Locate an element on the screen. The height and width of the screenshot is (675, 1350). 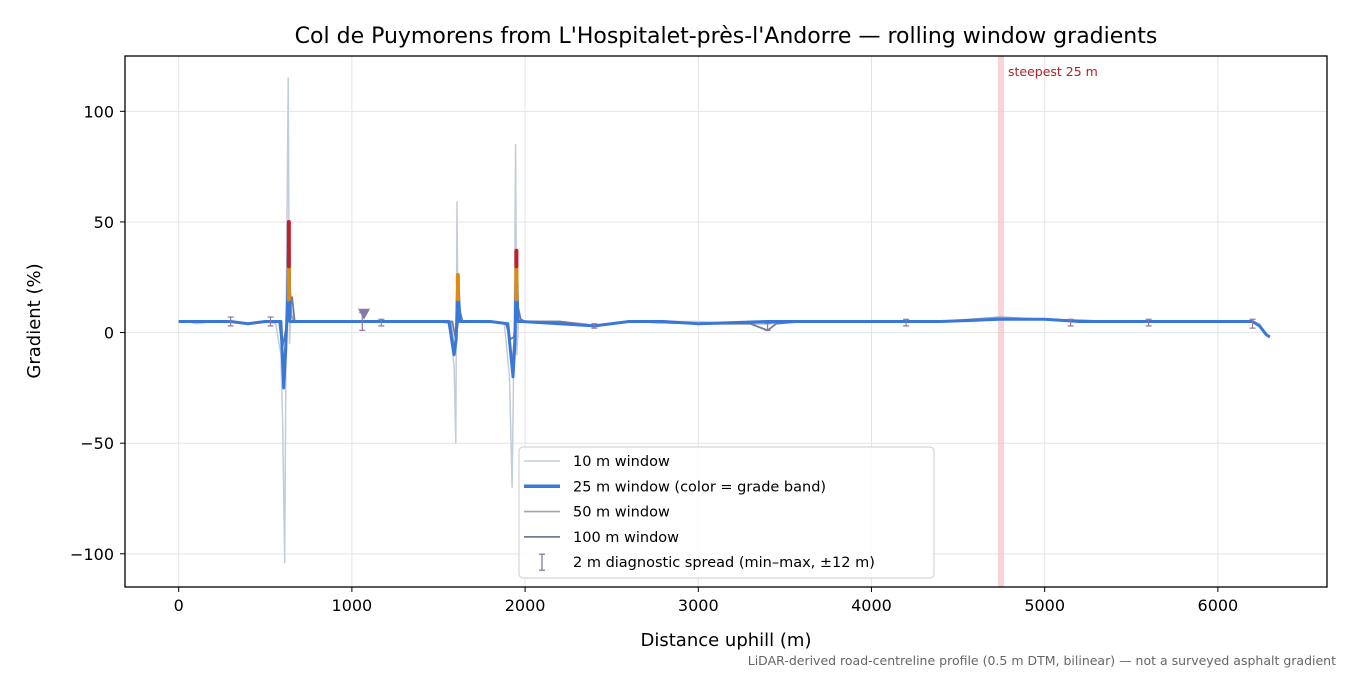
legend-item: 10 m window is located at coordinates (597, 462).